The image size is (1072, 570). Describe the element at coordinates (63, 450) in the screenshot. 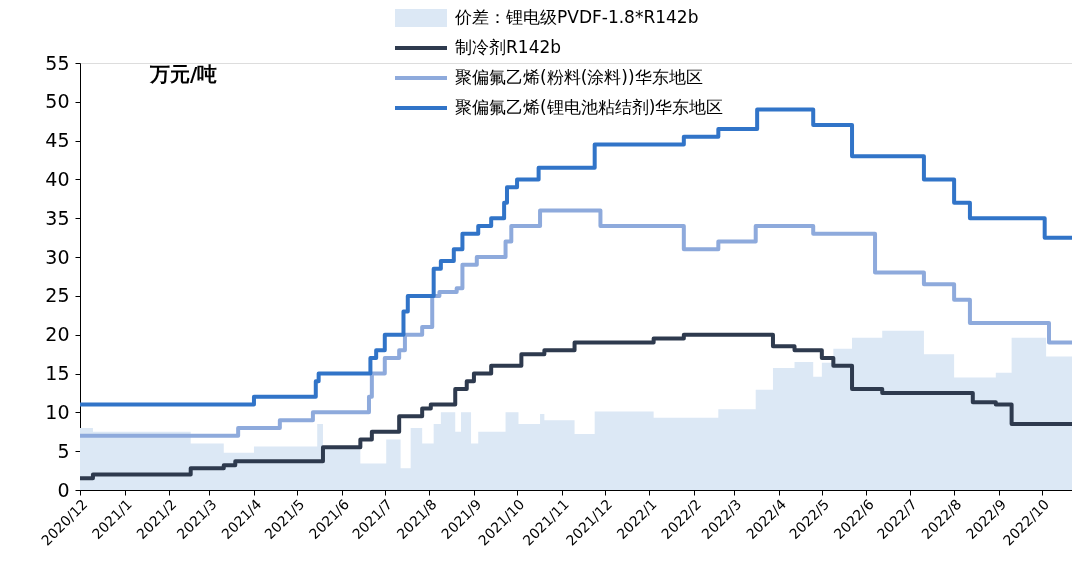

I see `y-tick-label: 5` at that location.